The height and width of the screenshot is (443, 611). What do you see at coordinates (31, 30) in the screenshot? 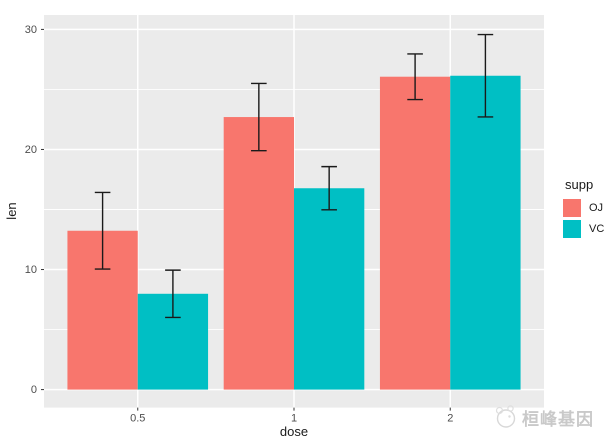
I see `y-tick-label: 30` at bounding box center [31, 30].